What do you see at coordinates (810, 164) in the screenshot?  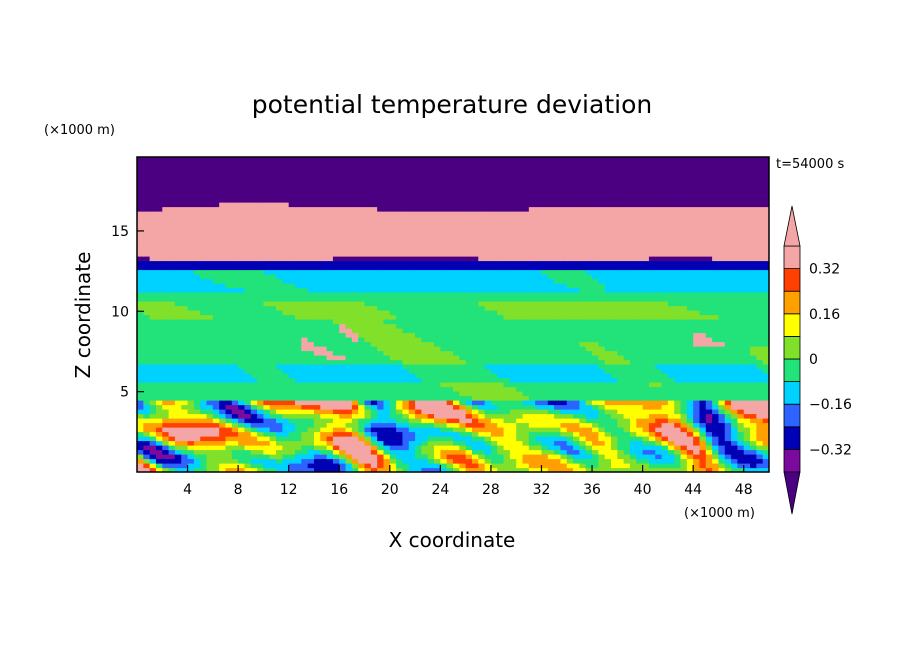 I see `time-label: t=54000 s` at bounding box center [810, 164].